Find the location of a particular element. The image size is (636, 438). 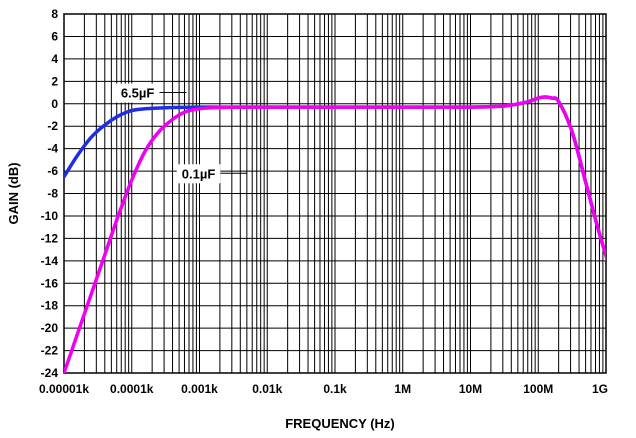

y-tick-label: 4 is located at coordinates (54, 59).